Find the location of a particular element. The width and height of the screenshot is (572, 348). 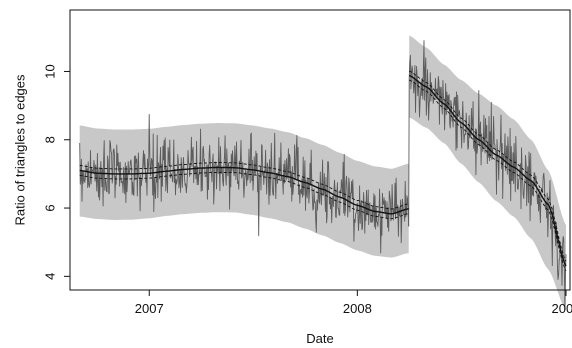

y-tick-label-6: 6 is located at coordinates (50, 207).